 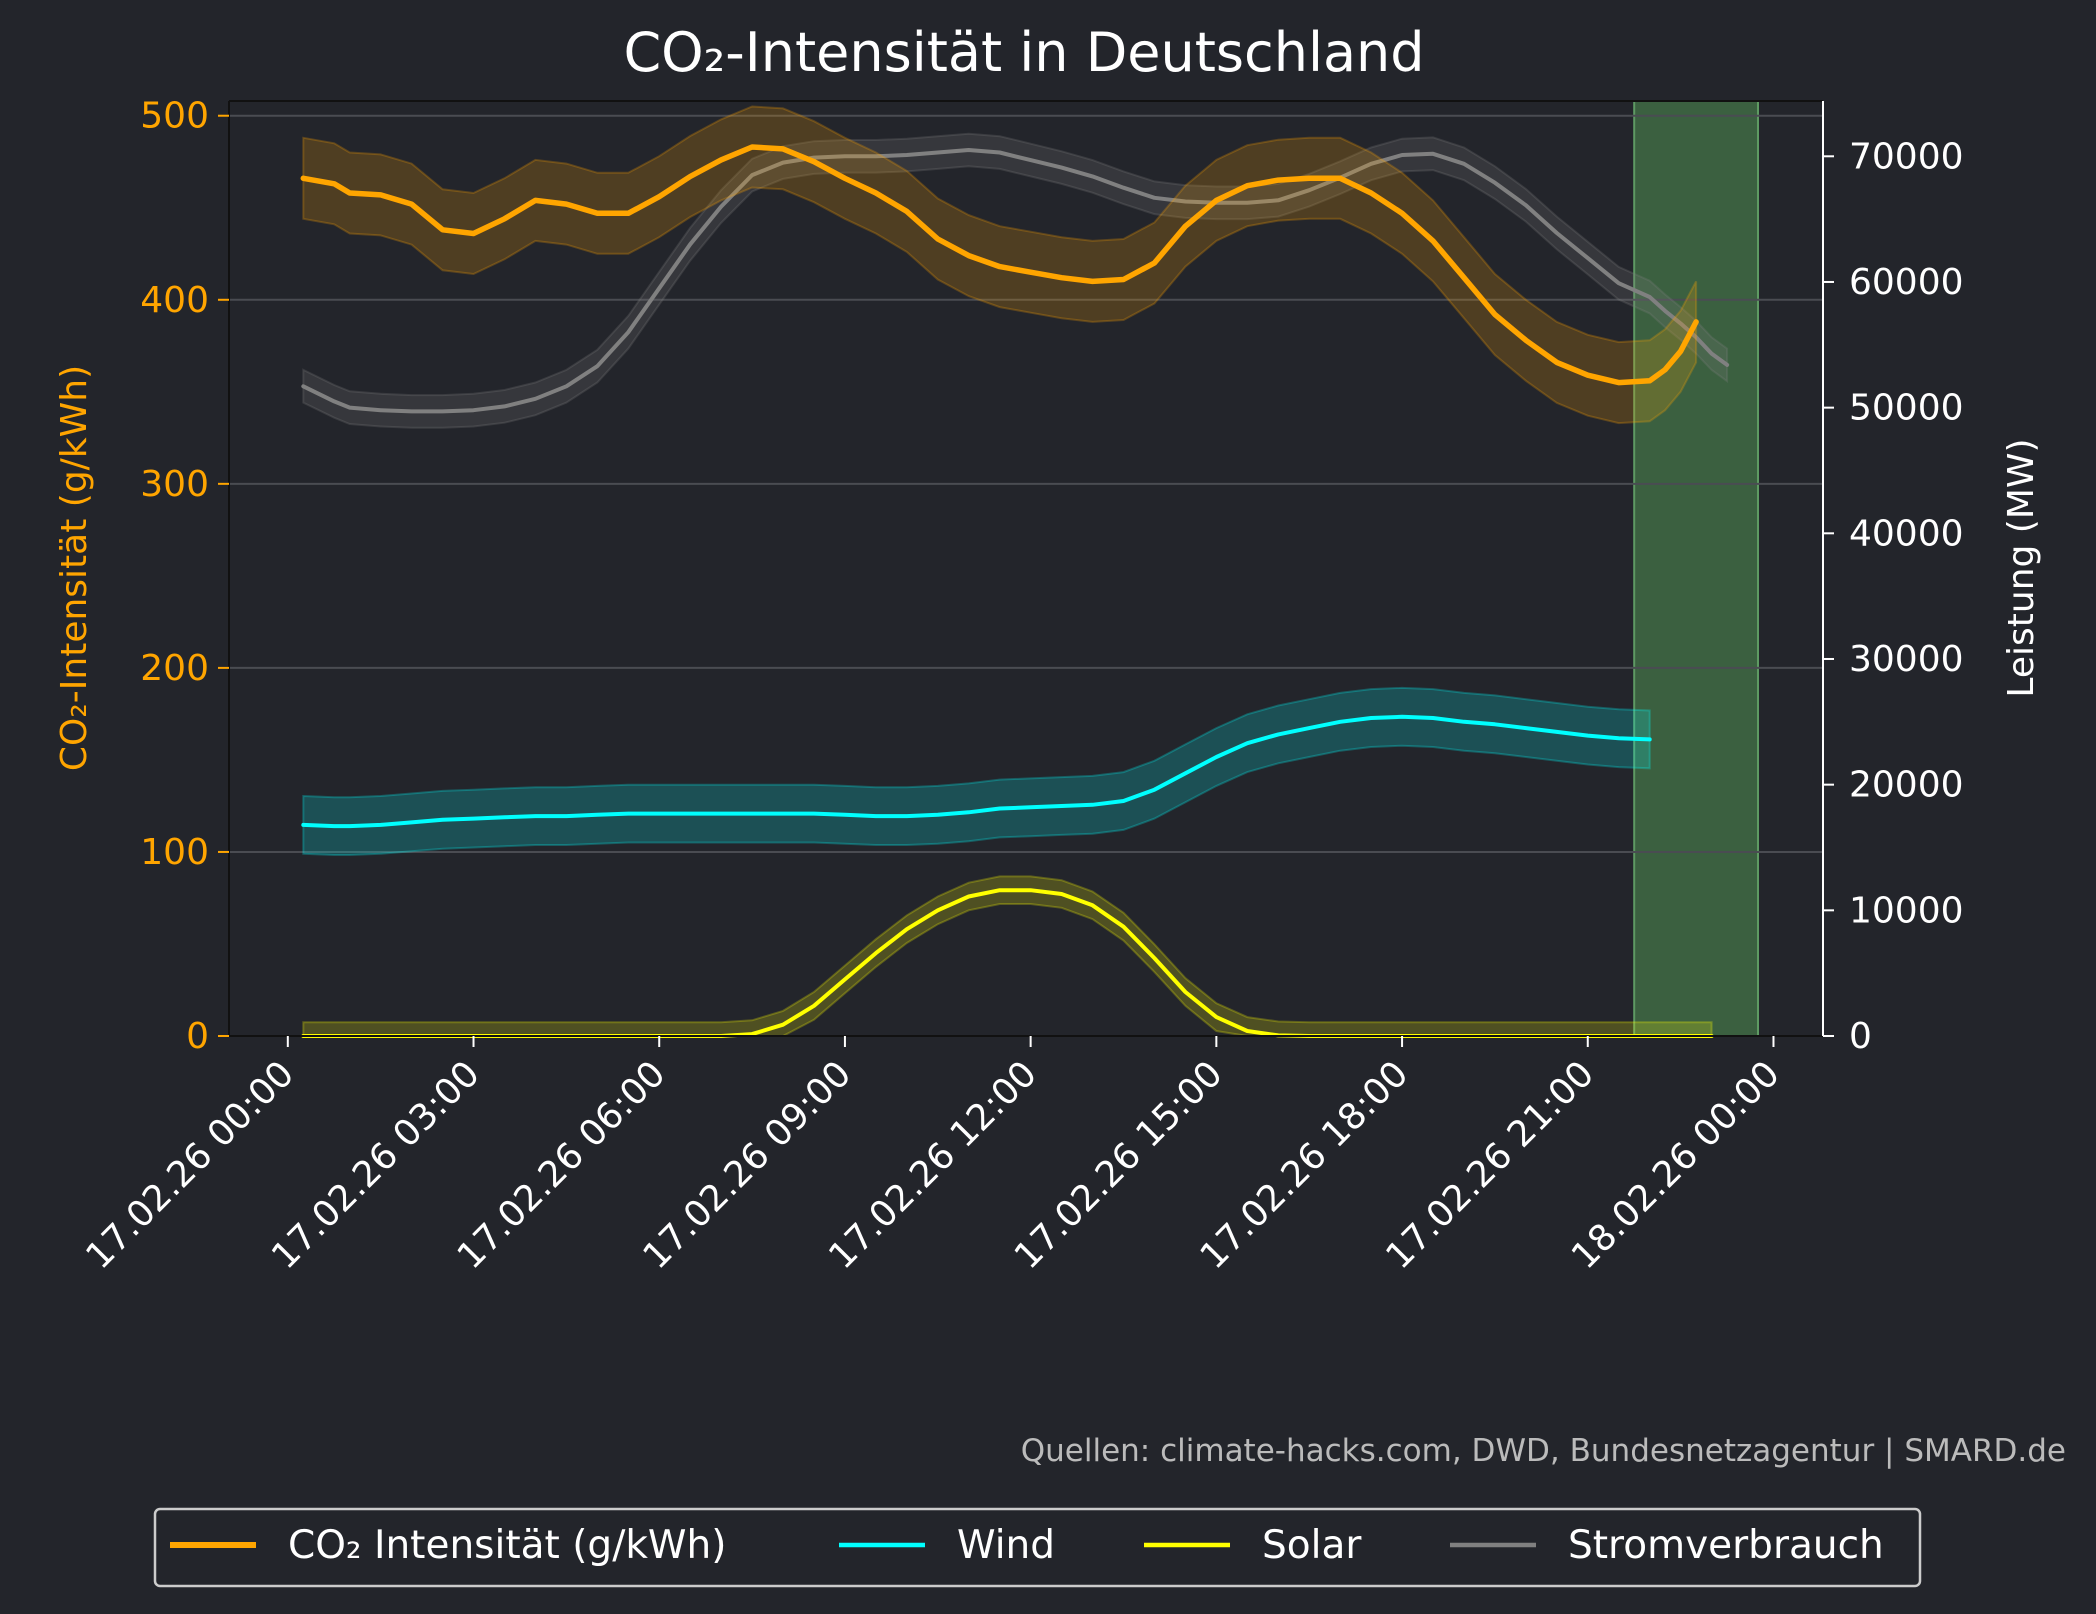 I want to click on right-tick-label-1: 10000, so click(x=1906, y=910).